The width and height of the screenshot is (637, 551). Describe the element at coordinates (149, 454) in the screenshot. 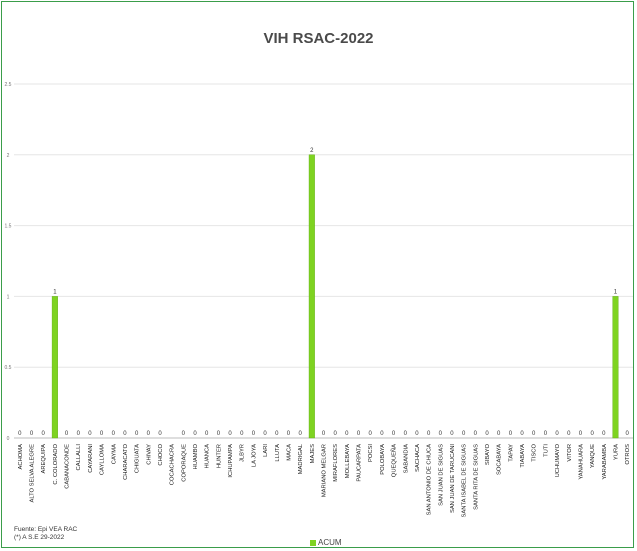

I see `category-label: CHIVAY` at that location.